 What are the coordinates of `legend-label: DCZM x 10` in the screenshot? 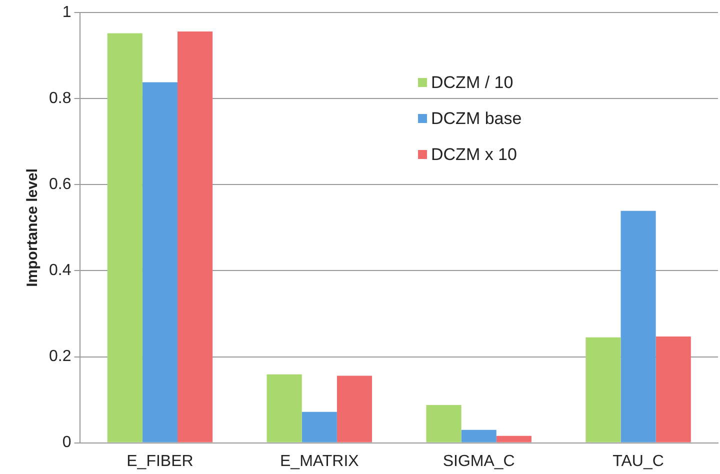 It's located at (474, 155).